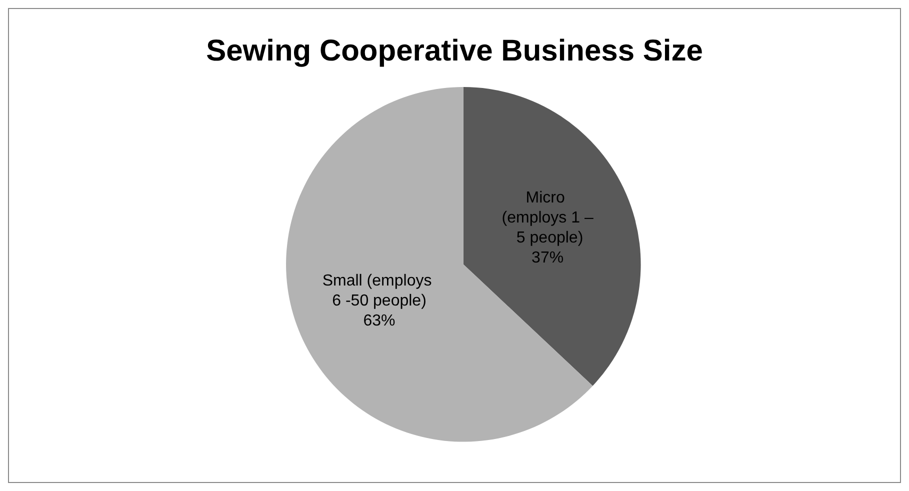 This screenshot has height=491, width=909. Describe the element at coordinates (379, 321) in the screenshot. I see `data-label: 63%` at that location.